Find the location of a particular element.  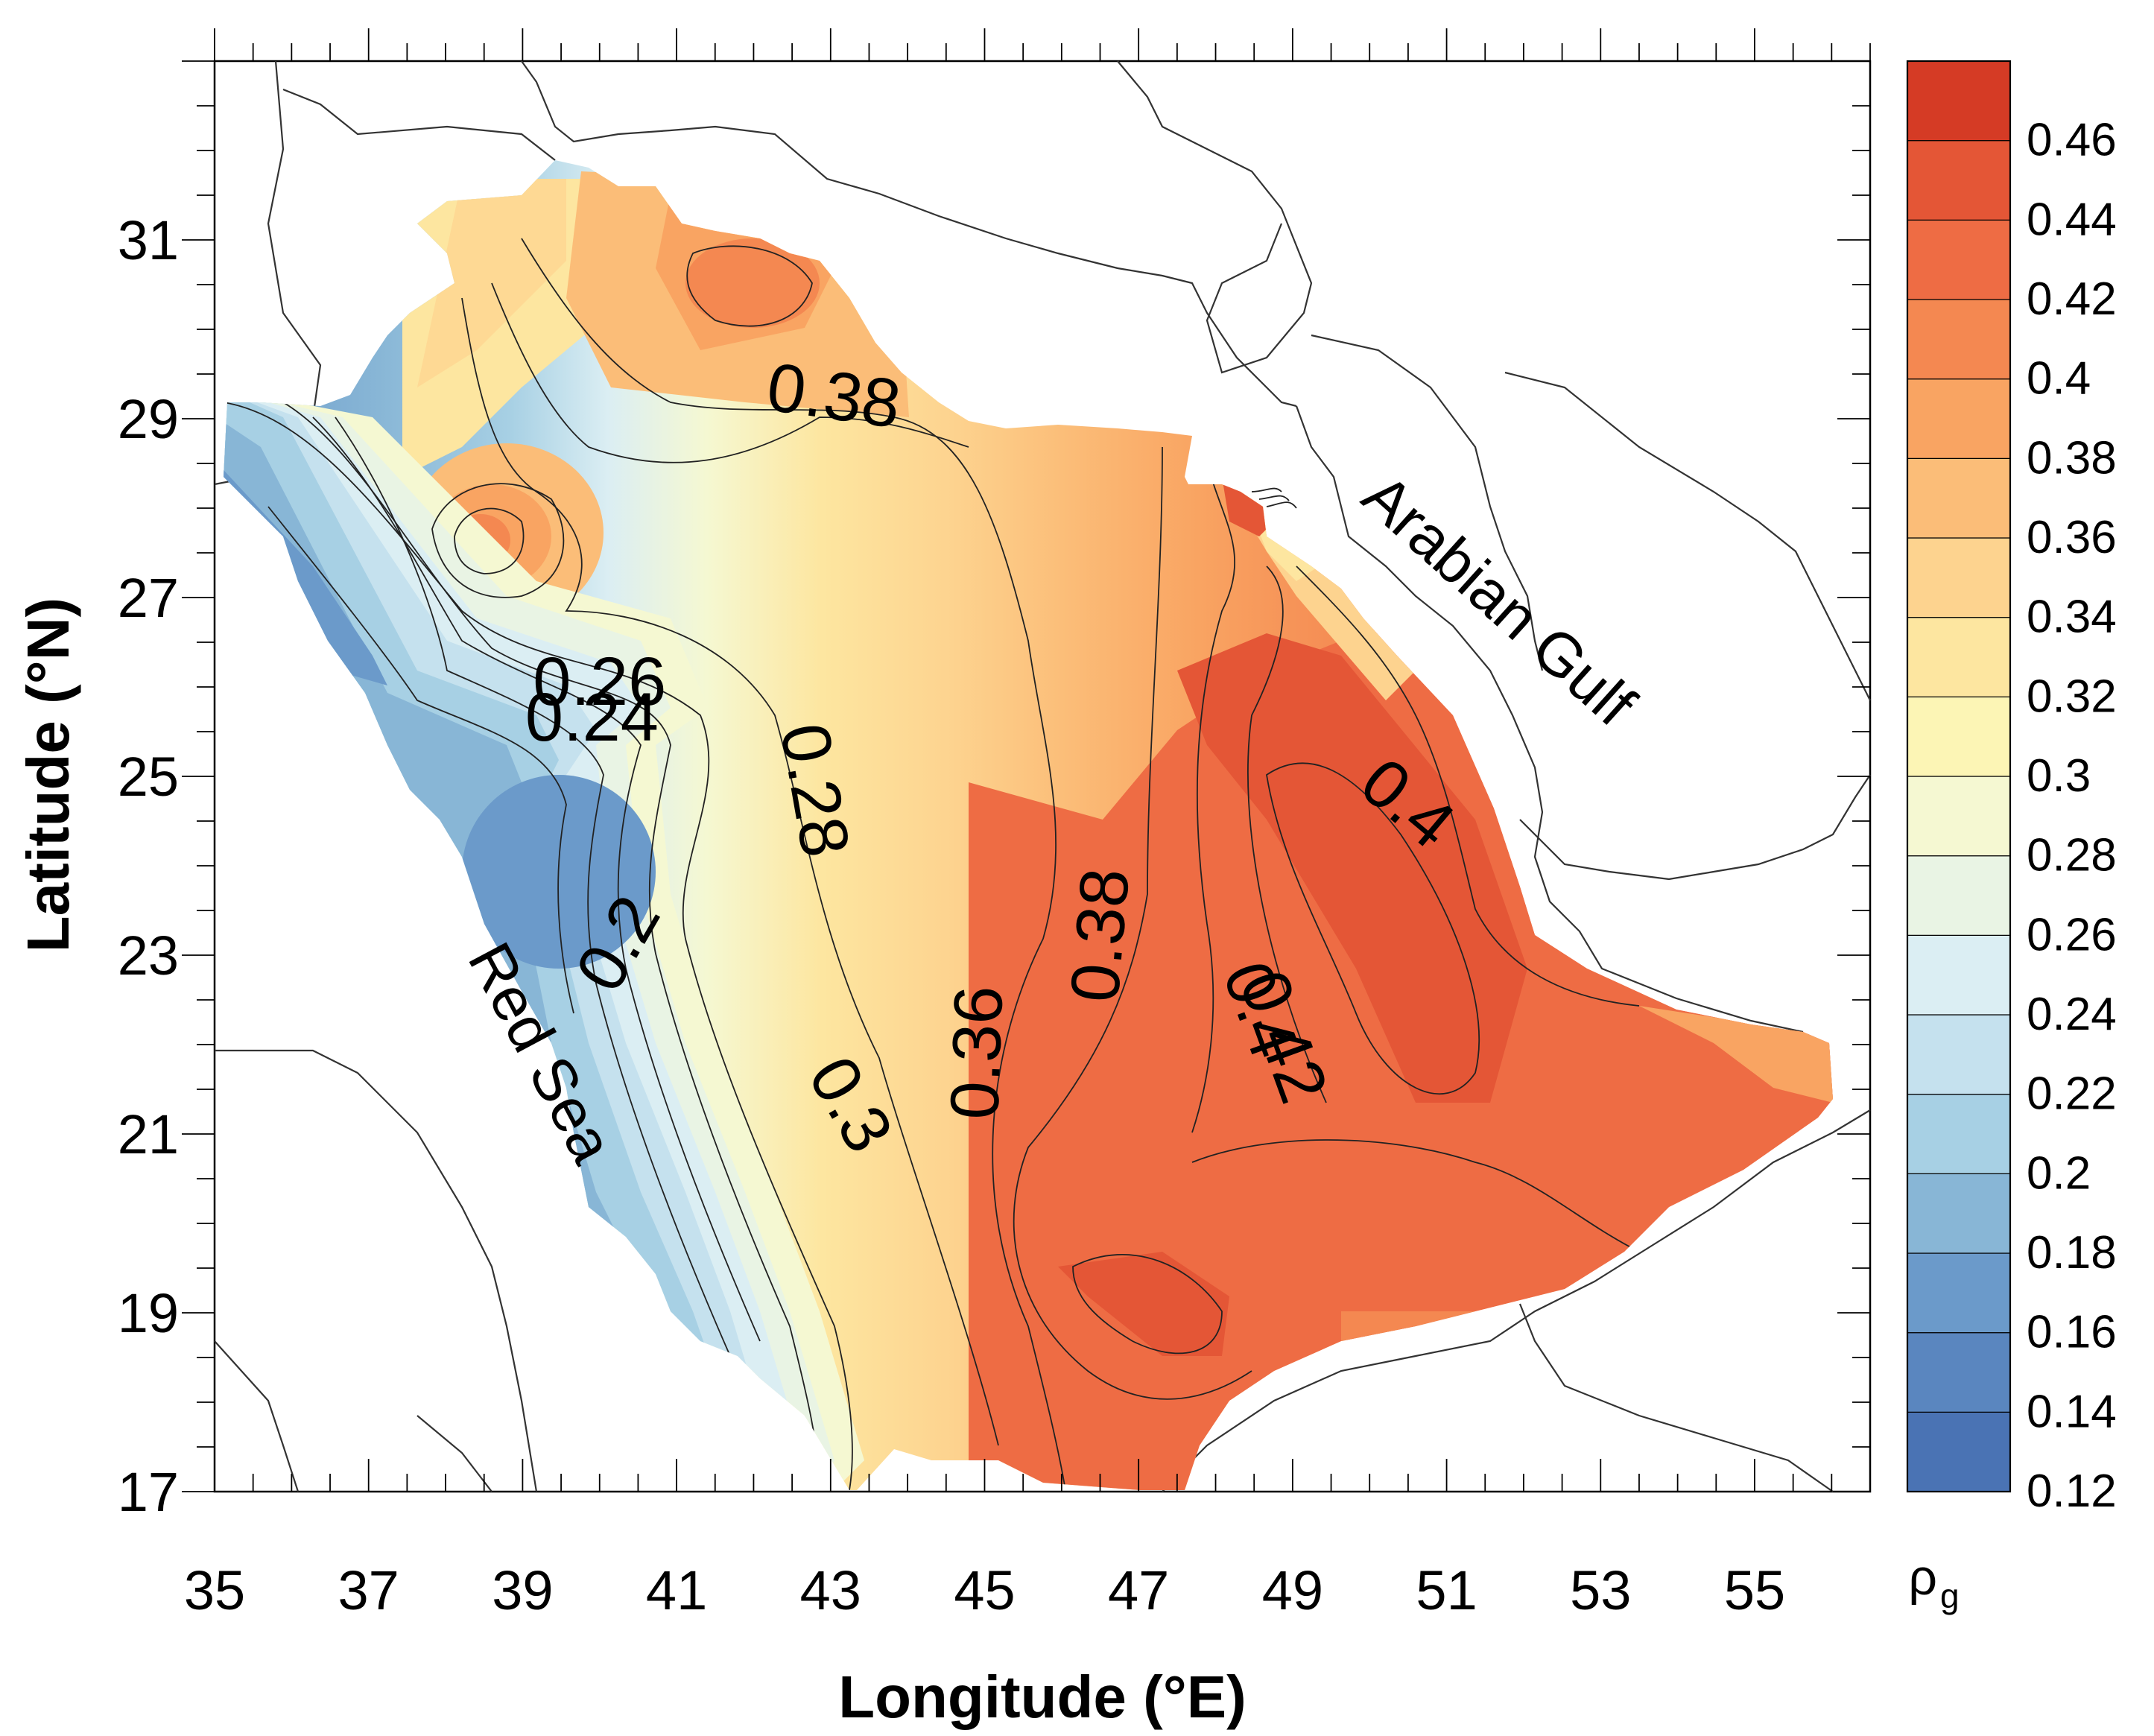

gulf-coast-isolines is located at coordinates (1274, 498).